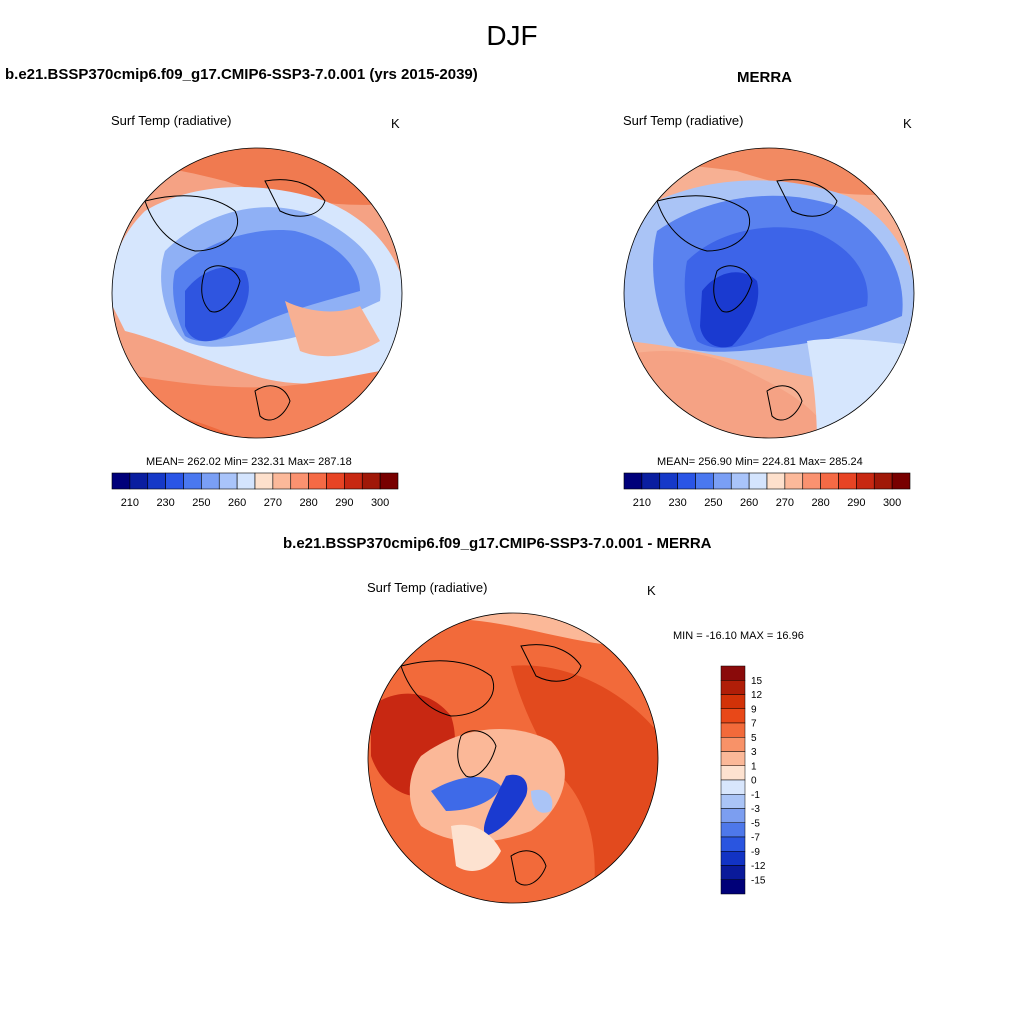 Image resolution: width=1024 pixels, height=1024 pixels. Describe the element at coordinates (171, 120) in the screenshot. I see `model-variable-label: Surf Temp (radiative)` at that location.